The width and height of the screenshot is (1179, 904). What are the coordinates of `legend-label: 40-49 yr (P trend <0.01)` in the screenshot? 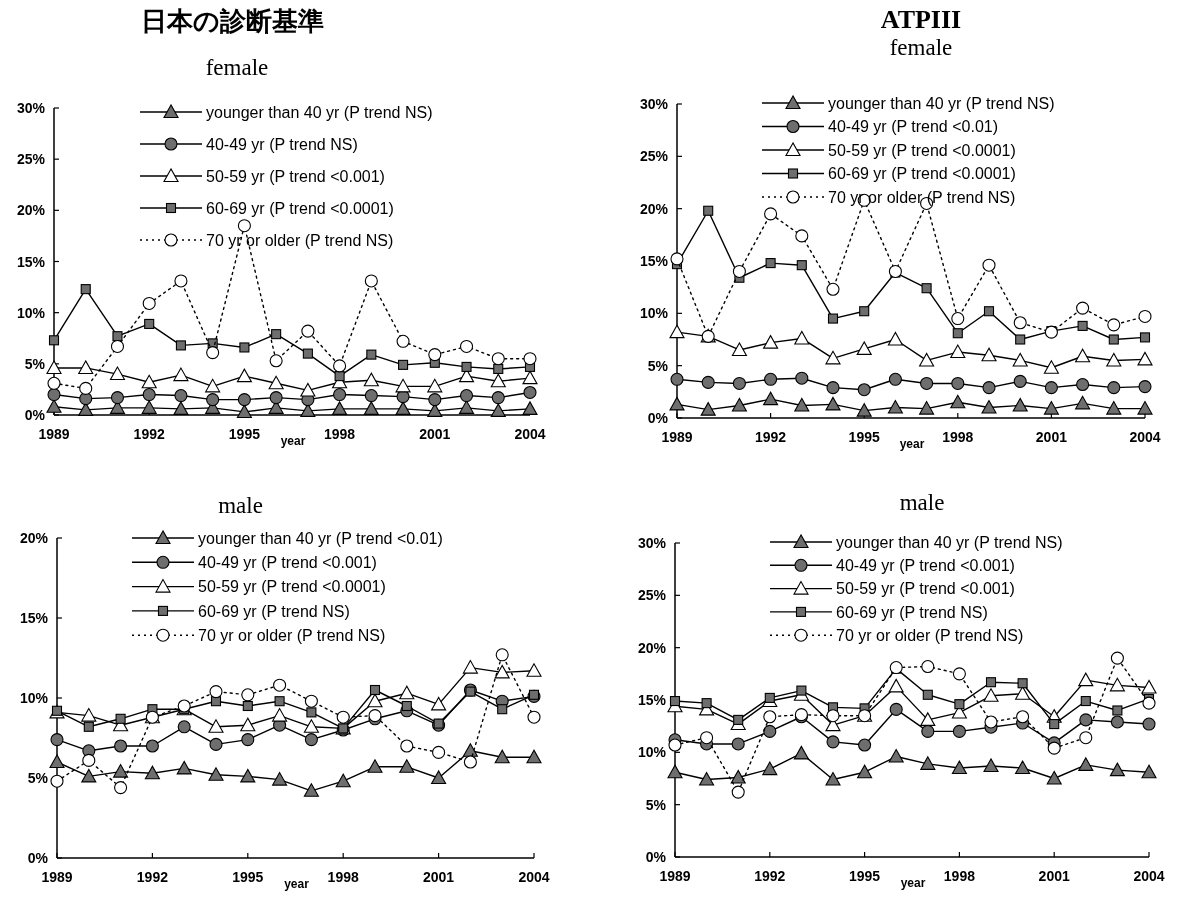 It's located at (913, 127).